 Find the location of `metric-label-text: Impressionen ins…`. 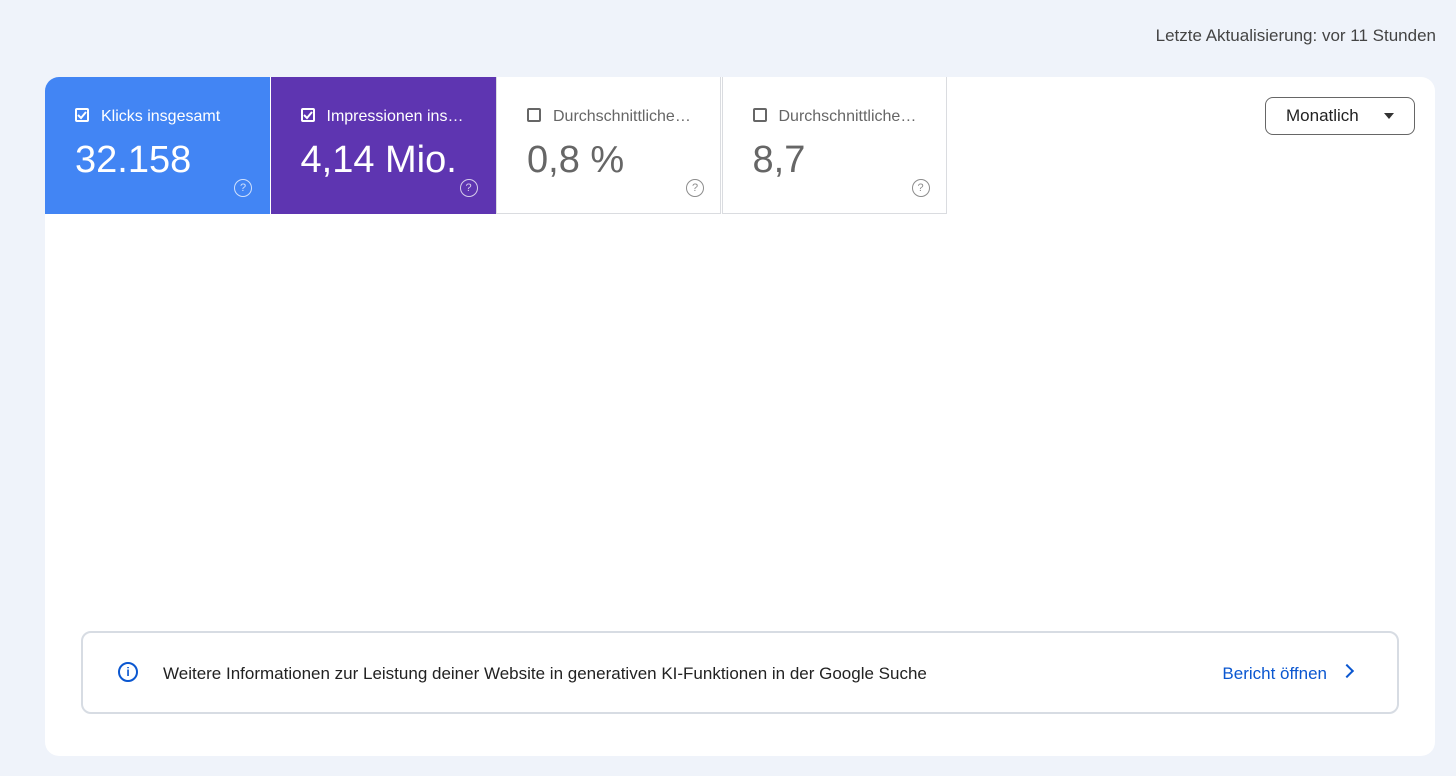

metric-label-text: Impressionen ins… is located at coordinates (395, 116).